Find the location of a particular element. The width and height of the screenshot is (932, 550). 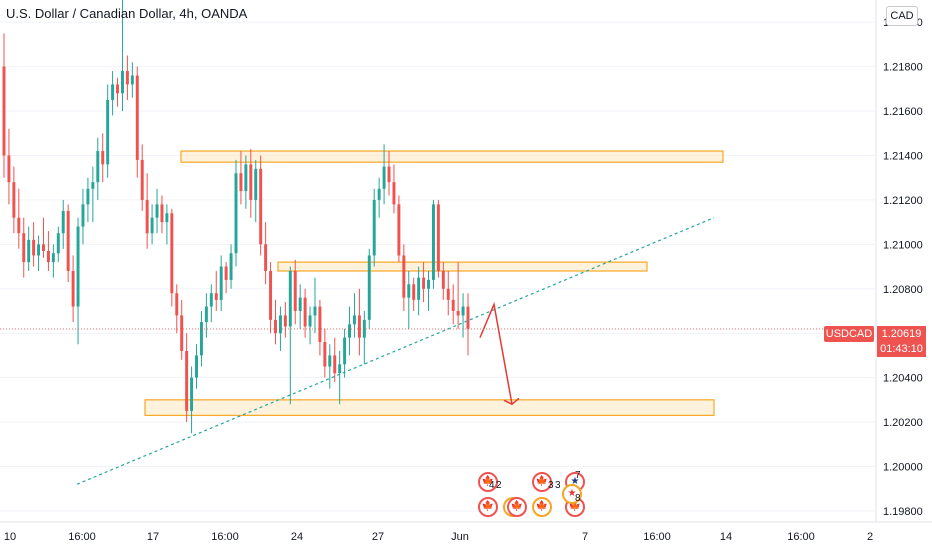

x-tick-label: 7 is located at coordinates (585, 537).